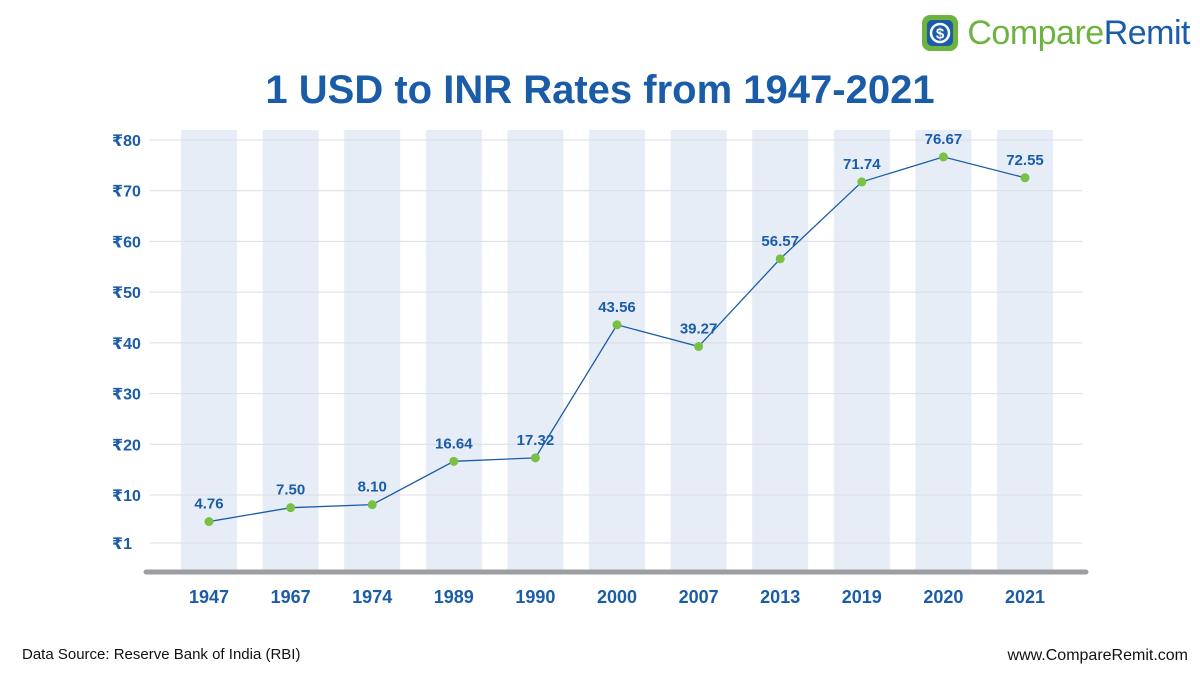 The width and height of the screenshot is (1200, 675). Describe the element at coordinates (943, 597) in the screenshot. I see `x-tick-label: 2020` at that location.